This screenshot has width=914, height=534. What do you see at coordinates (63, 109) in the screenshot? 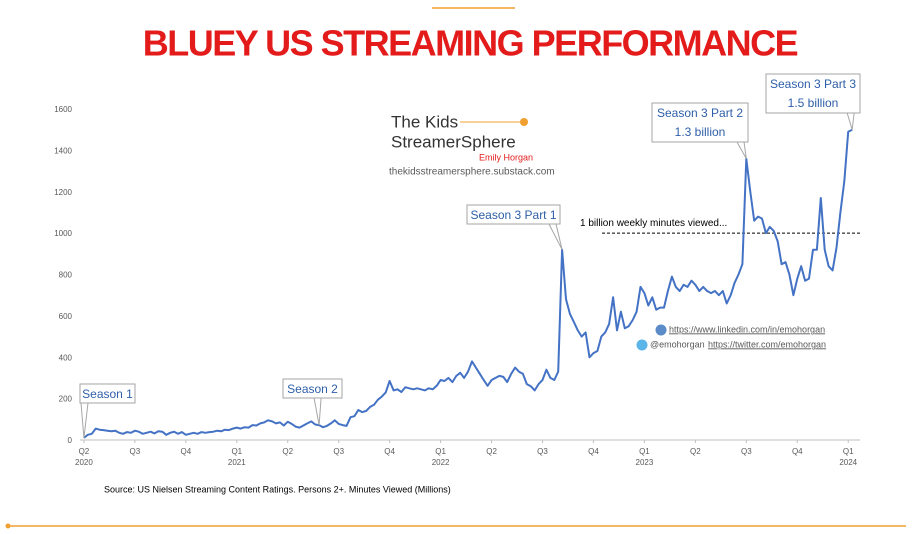
I see `y-tick-label: 1600` at bounding box center [63, 109].